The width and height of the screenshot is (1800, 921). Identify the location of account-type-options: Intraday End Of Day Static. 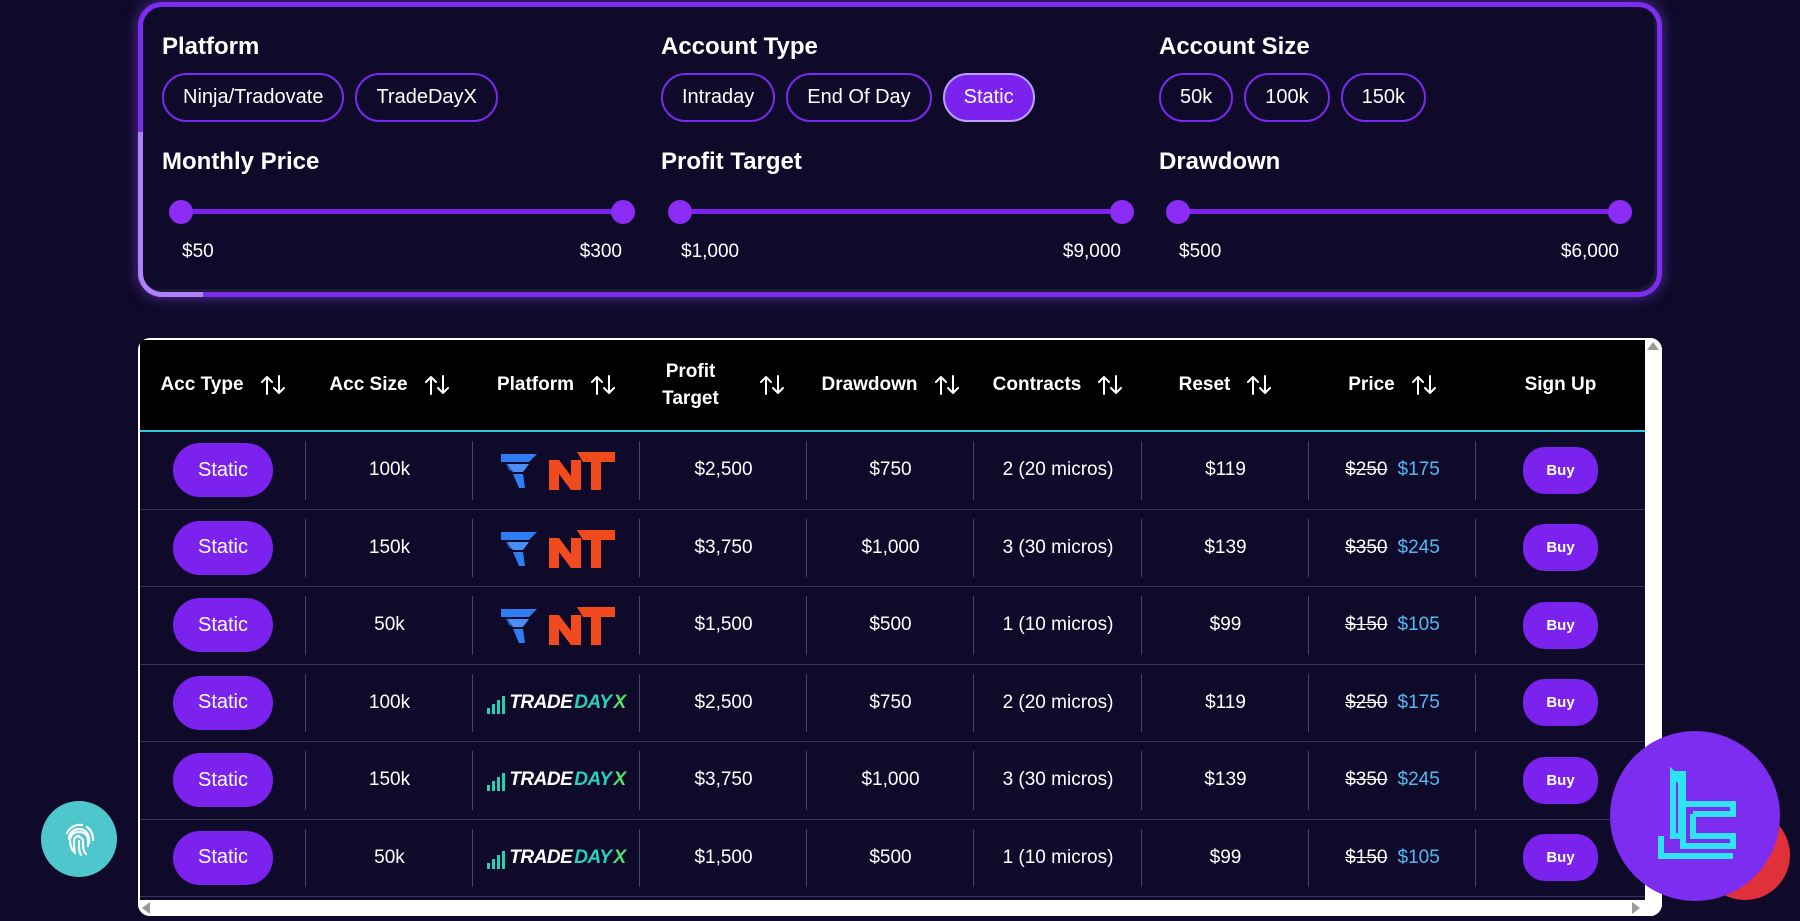
(848, 97).